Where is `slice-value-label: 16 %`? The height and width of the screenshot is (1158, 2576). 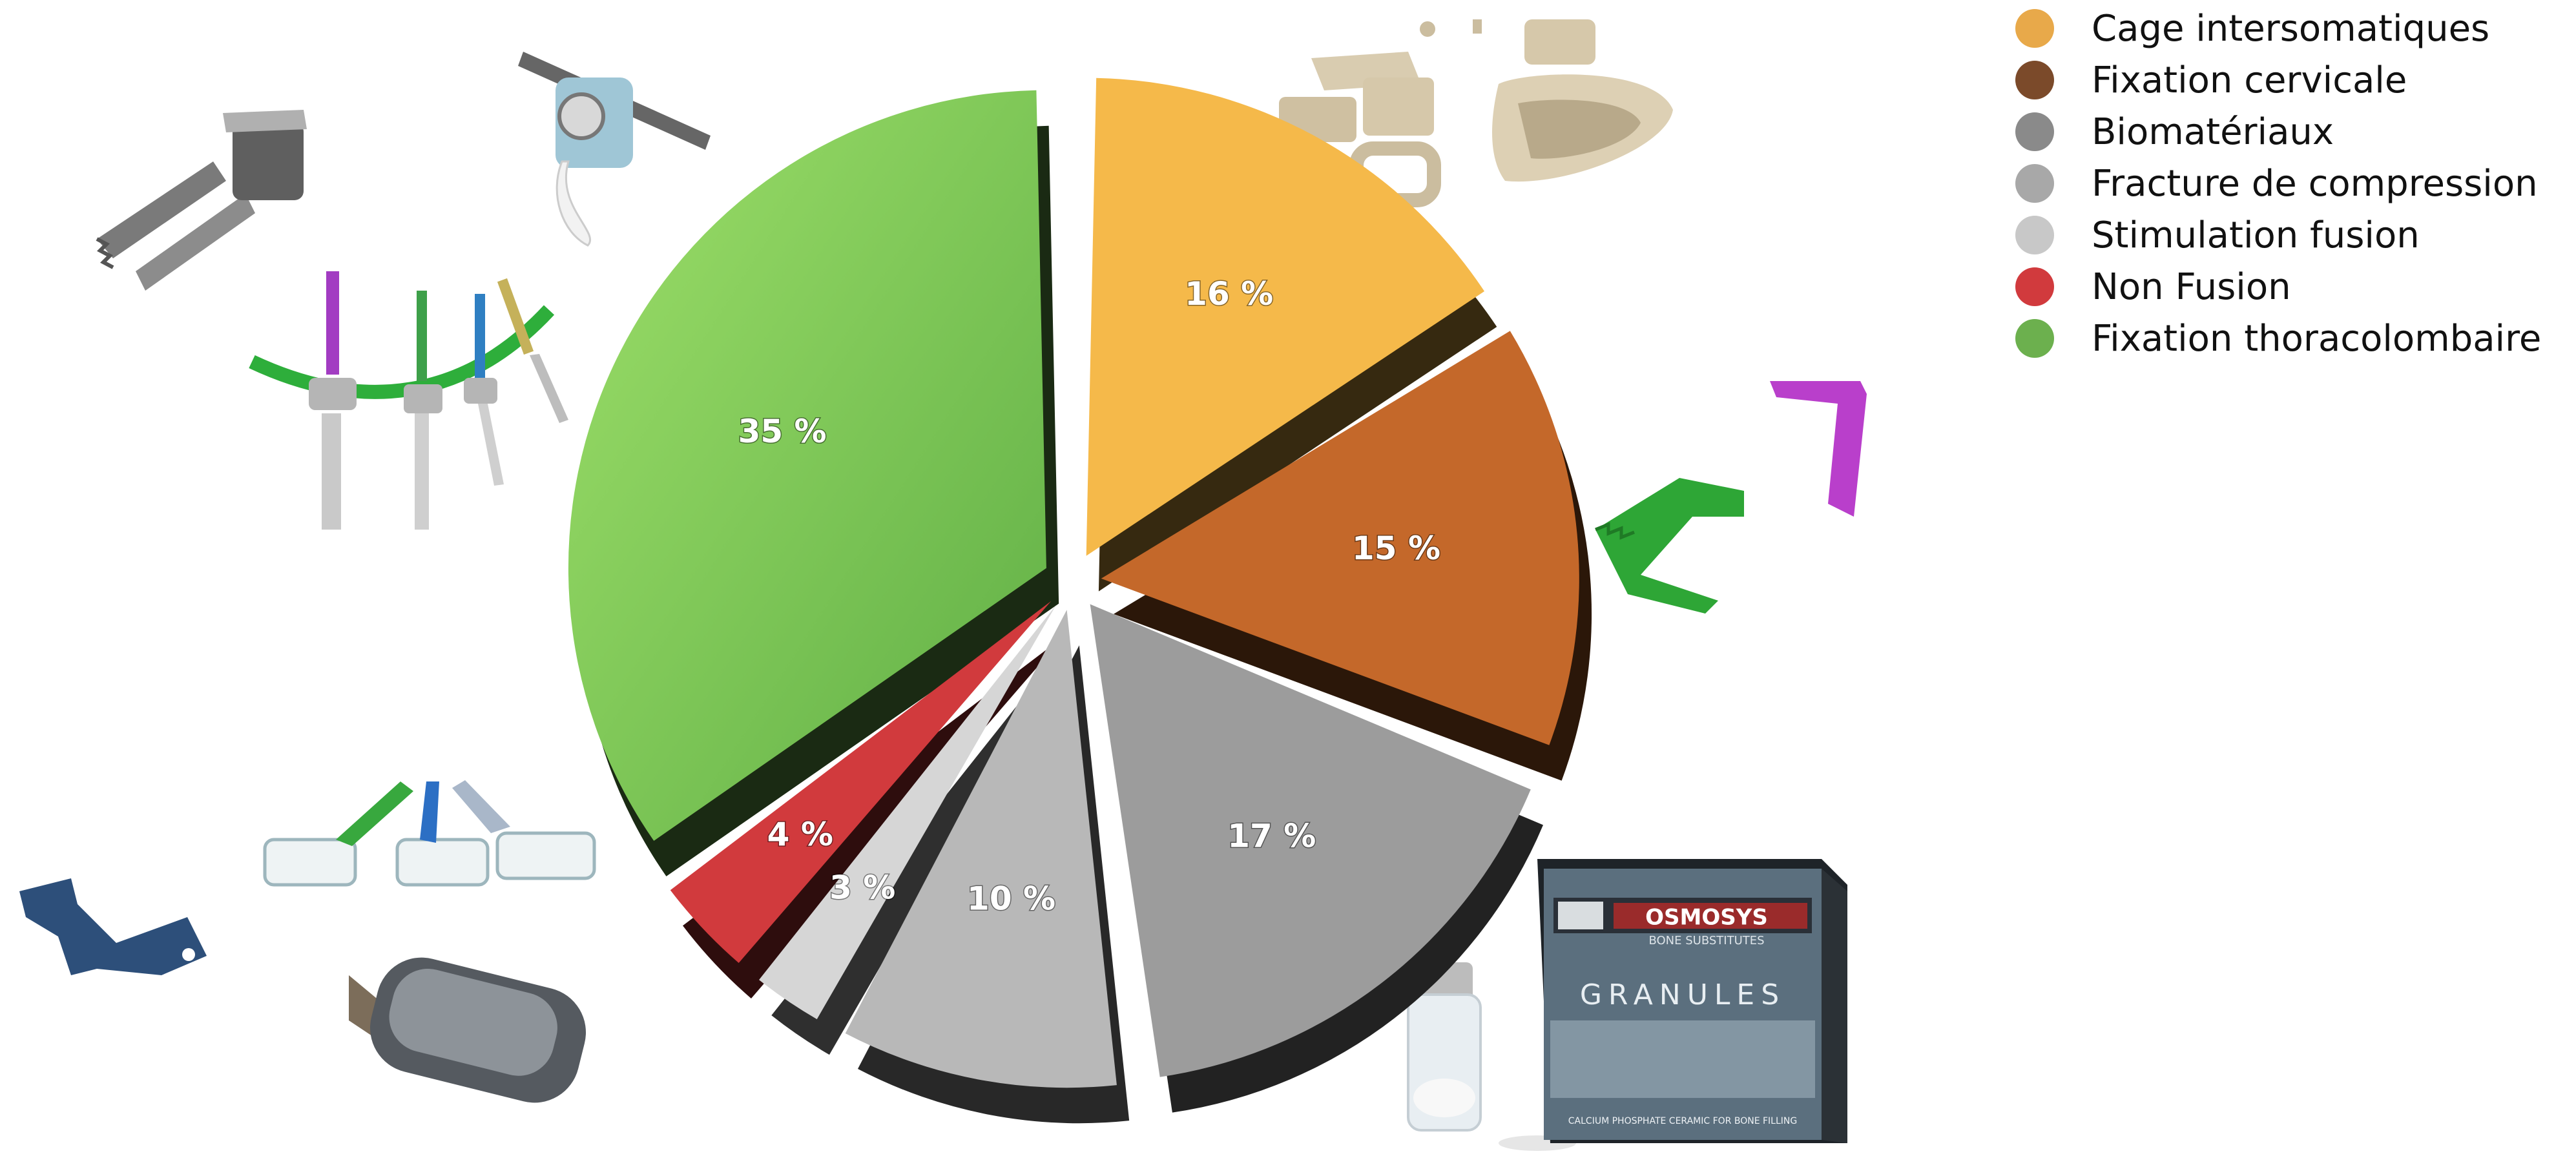
slice-value-label: 16 % is located at coordinates (1229, 294).